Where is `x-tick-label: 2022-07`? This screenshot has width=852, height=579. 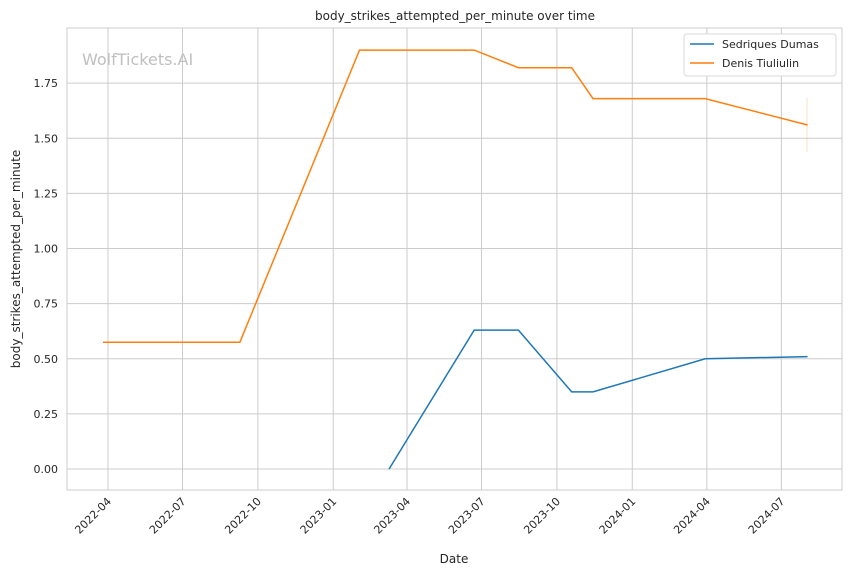 x-tick-label: 2022-07 is located at coordinates (168, 516).